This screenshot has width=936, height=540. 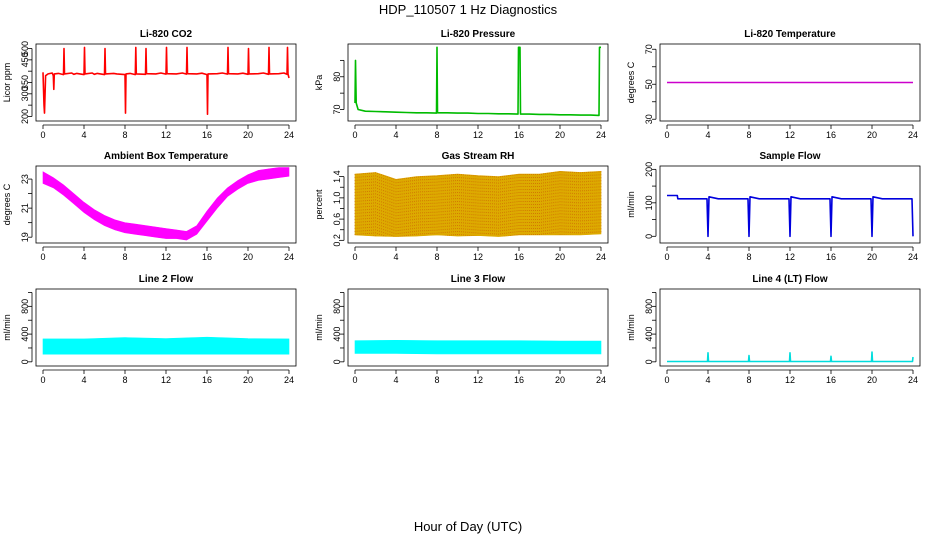 I want to click on y-axis-label: ml/min, so click(x=631, y=327).